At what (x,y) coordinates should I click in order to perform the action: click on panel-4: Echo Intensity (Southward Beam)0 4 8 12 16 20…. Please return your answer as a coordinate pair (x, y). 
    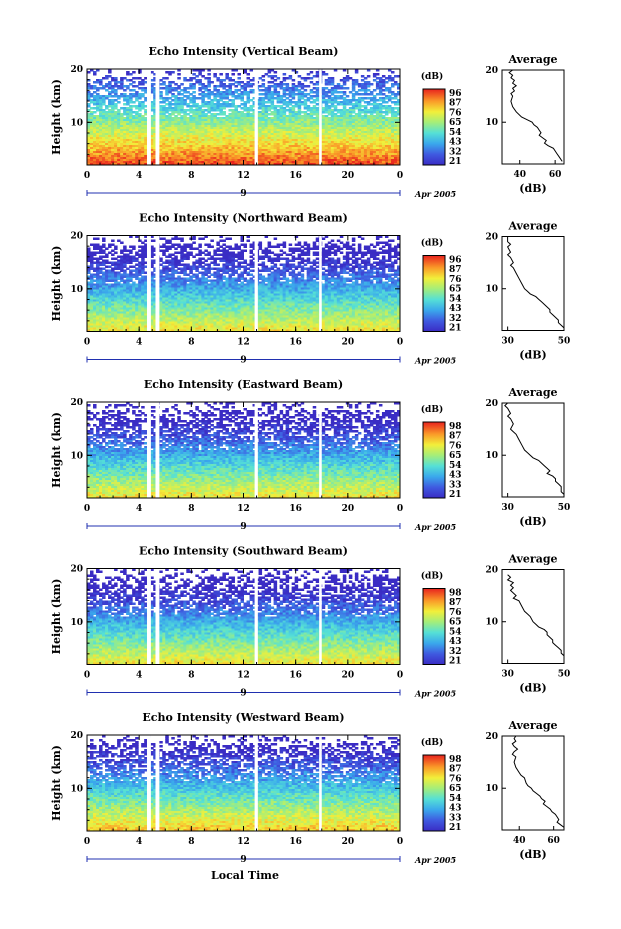
    Looking at the image, I should click on (310, 622).